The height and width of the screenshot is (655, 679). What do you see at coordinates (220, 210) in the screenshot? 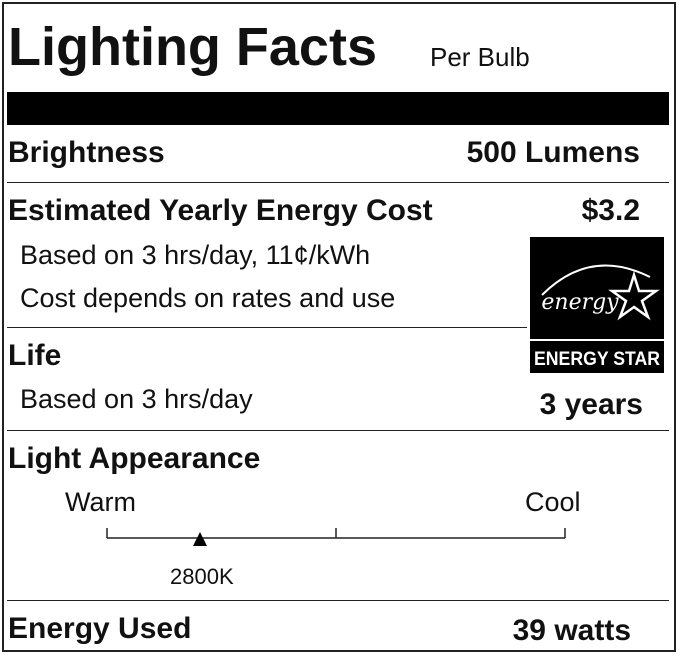
I see `cost-label: Estimated Yearly Energy Cost` at bounding box center [220, 210].